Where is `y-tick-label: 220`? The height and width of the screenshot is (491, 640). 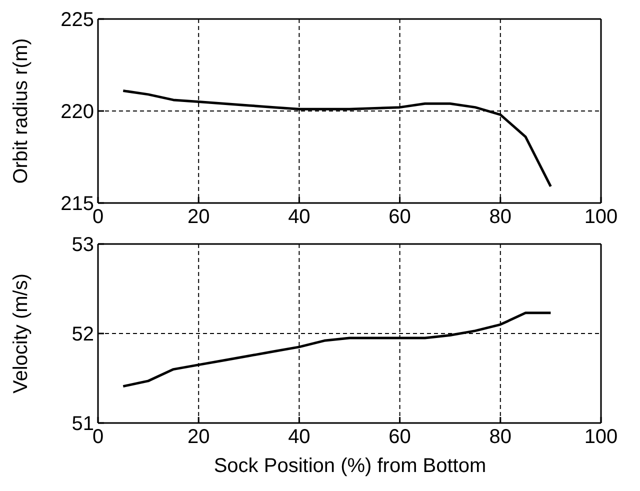 y-tick-label: 220 is located at coordinates (77, 112).